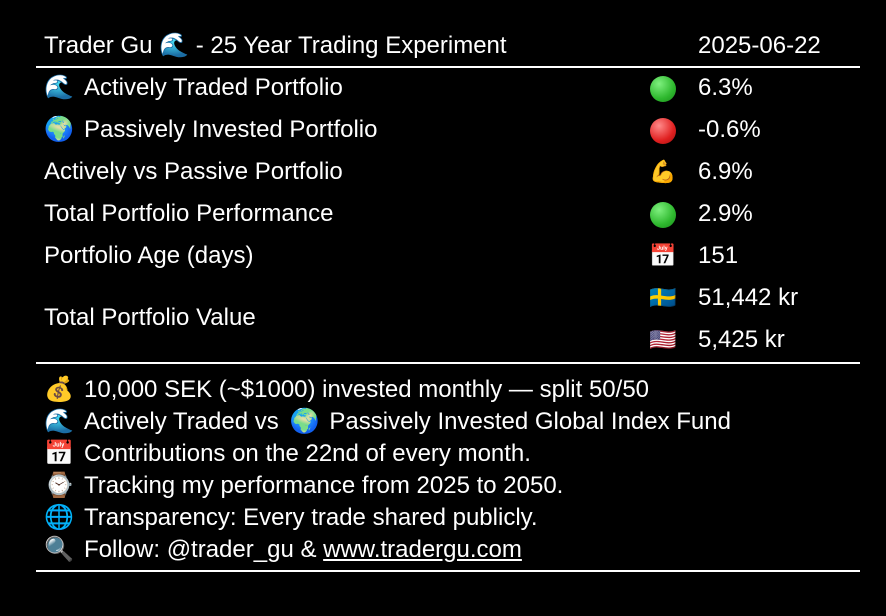 The width and height of the screenshot is (886, 616). What do you see at coordinates (663, 339) in the screenshot?
I see `usa-flag-icon: 🇺🇸` at bounding box center [663, 339].